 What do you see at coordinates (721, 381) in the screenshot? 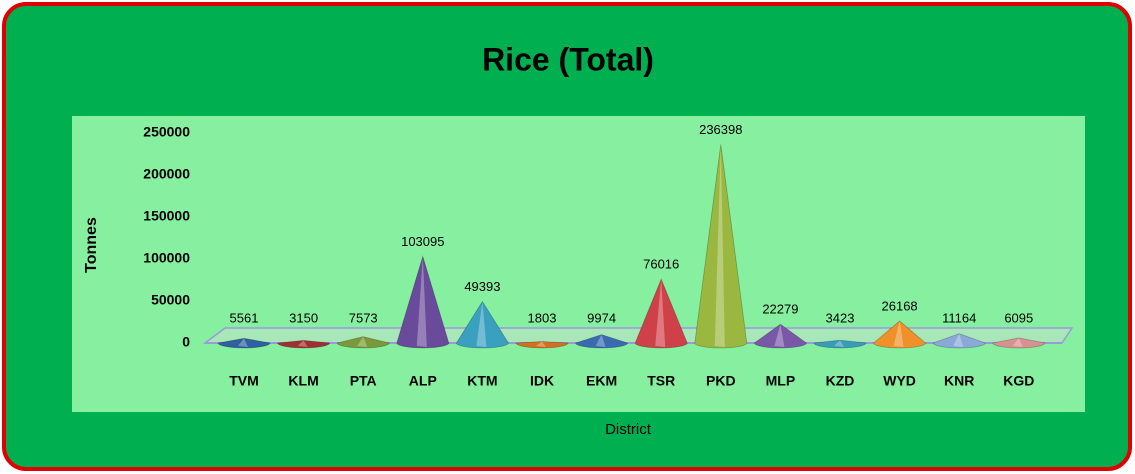
I see `x-tick-label: PKD` at bounding box center [721, 381].